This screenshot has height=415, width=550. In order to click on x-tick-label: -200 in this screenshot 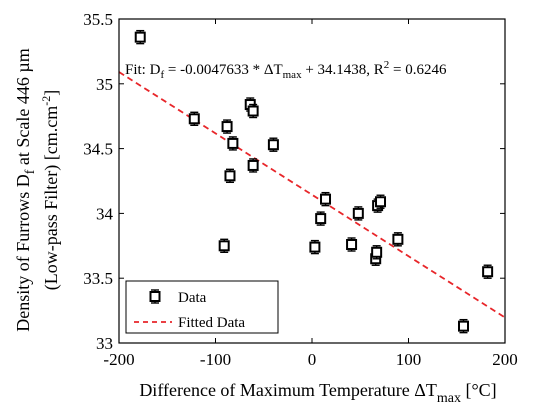, I will do `click(118, 359)`.